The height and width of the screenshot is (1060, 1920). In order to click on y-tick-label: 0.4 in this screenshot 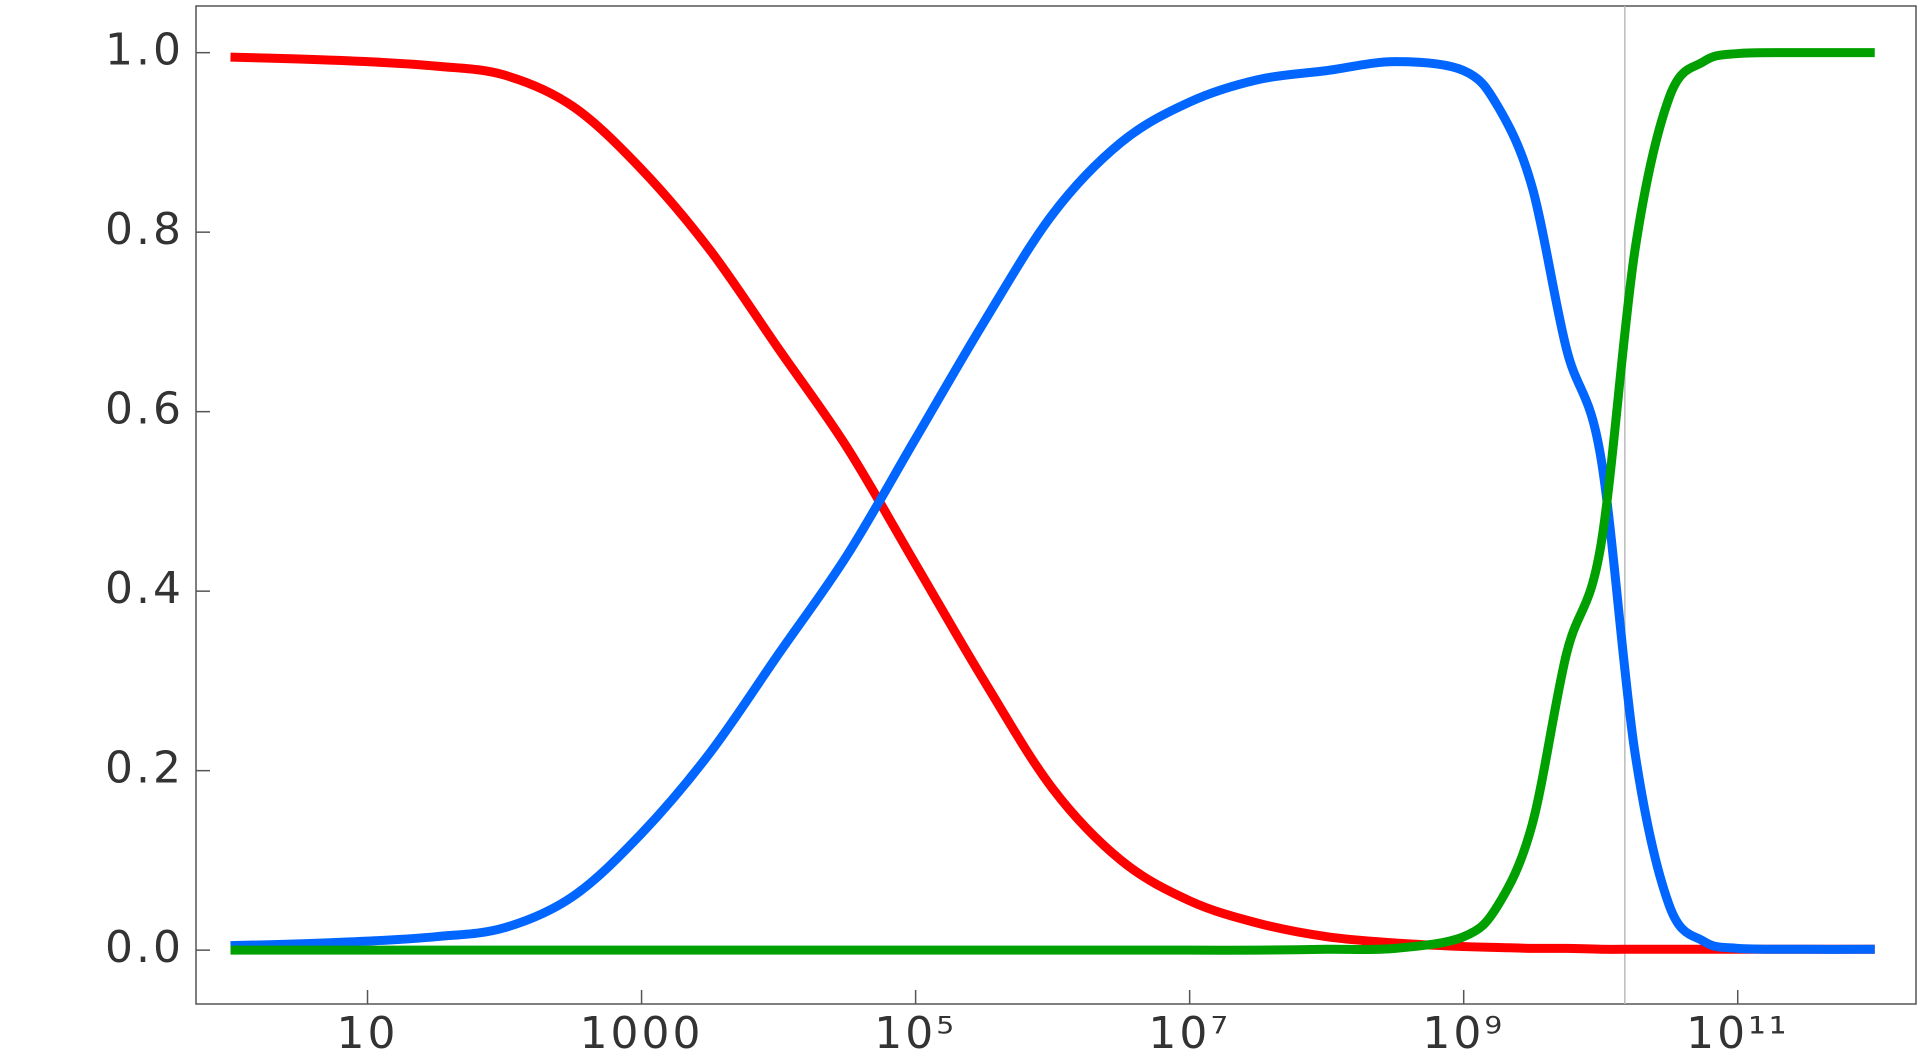, I will do `click(144, 588)`.